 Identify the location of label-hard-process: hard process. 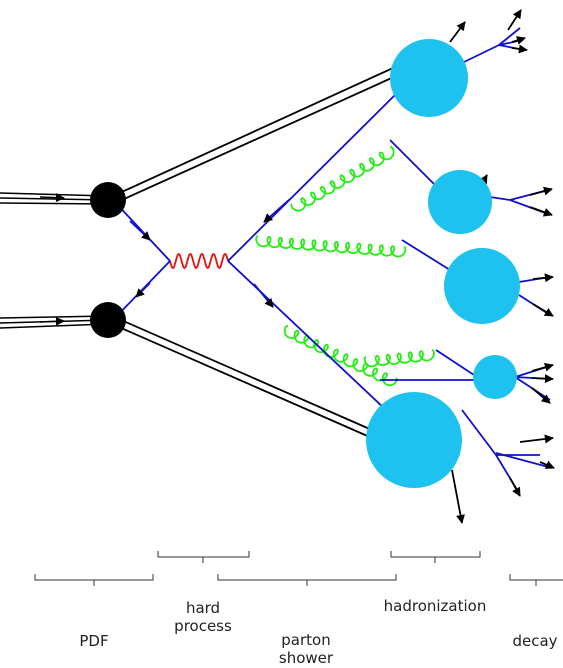
(203, 617).